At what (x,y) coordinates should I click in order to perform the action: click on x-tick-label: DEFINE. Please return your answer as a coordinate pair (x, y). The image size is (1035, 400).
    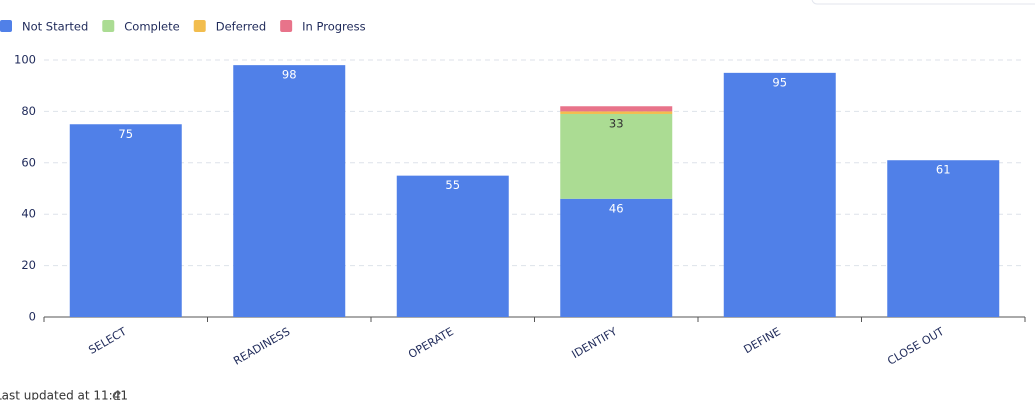
    Looking at the image, I should click on (761, 340).